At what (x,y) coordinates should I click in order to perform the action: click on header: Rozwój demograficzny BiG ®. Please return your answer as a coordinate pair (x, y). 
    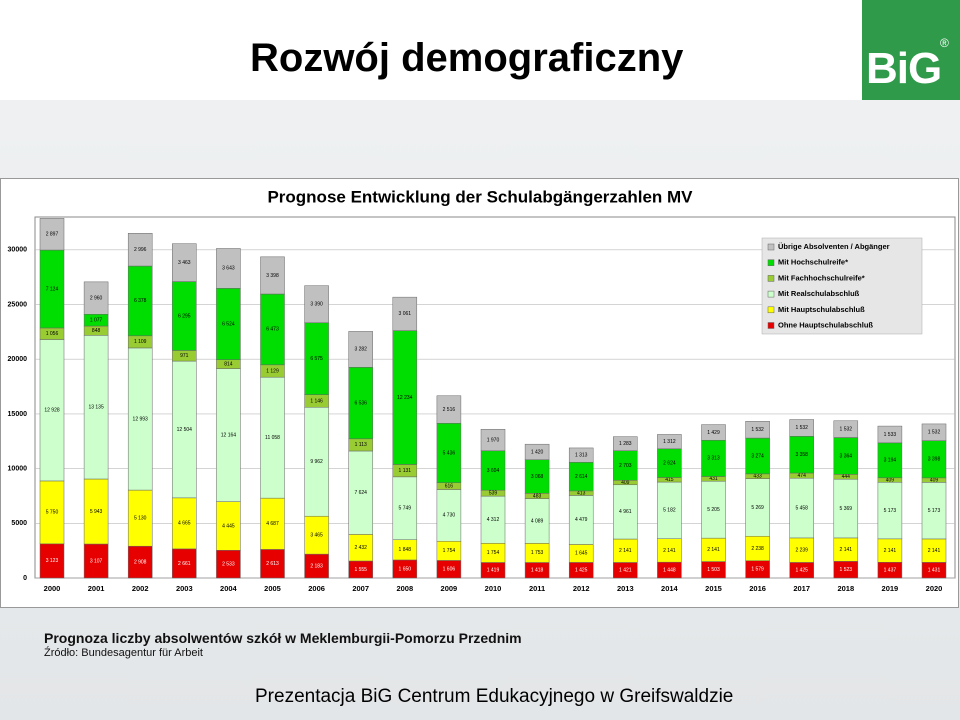
    Looking at the image, I should click on (480, 50).